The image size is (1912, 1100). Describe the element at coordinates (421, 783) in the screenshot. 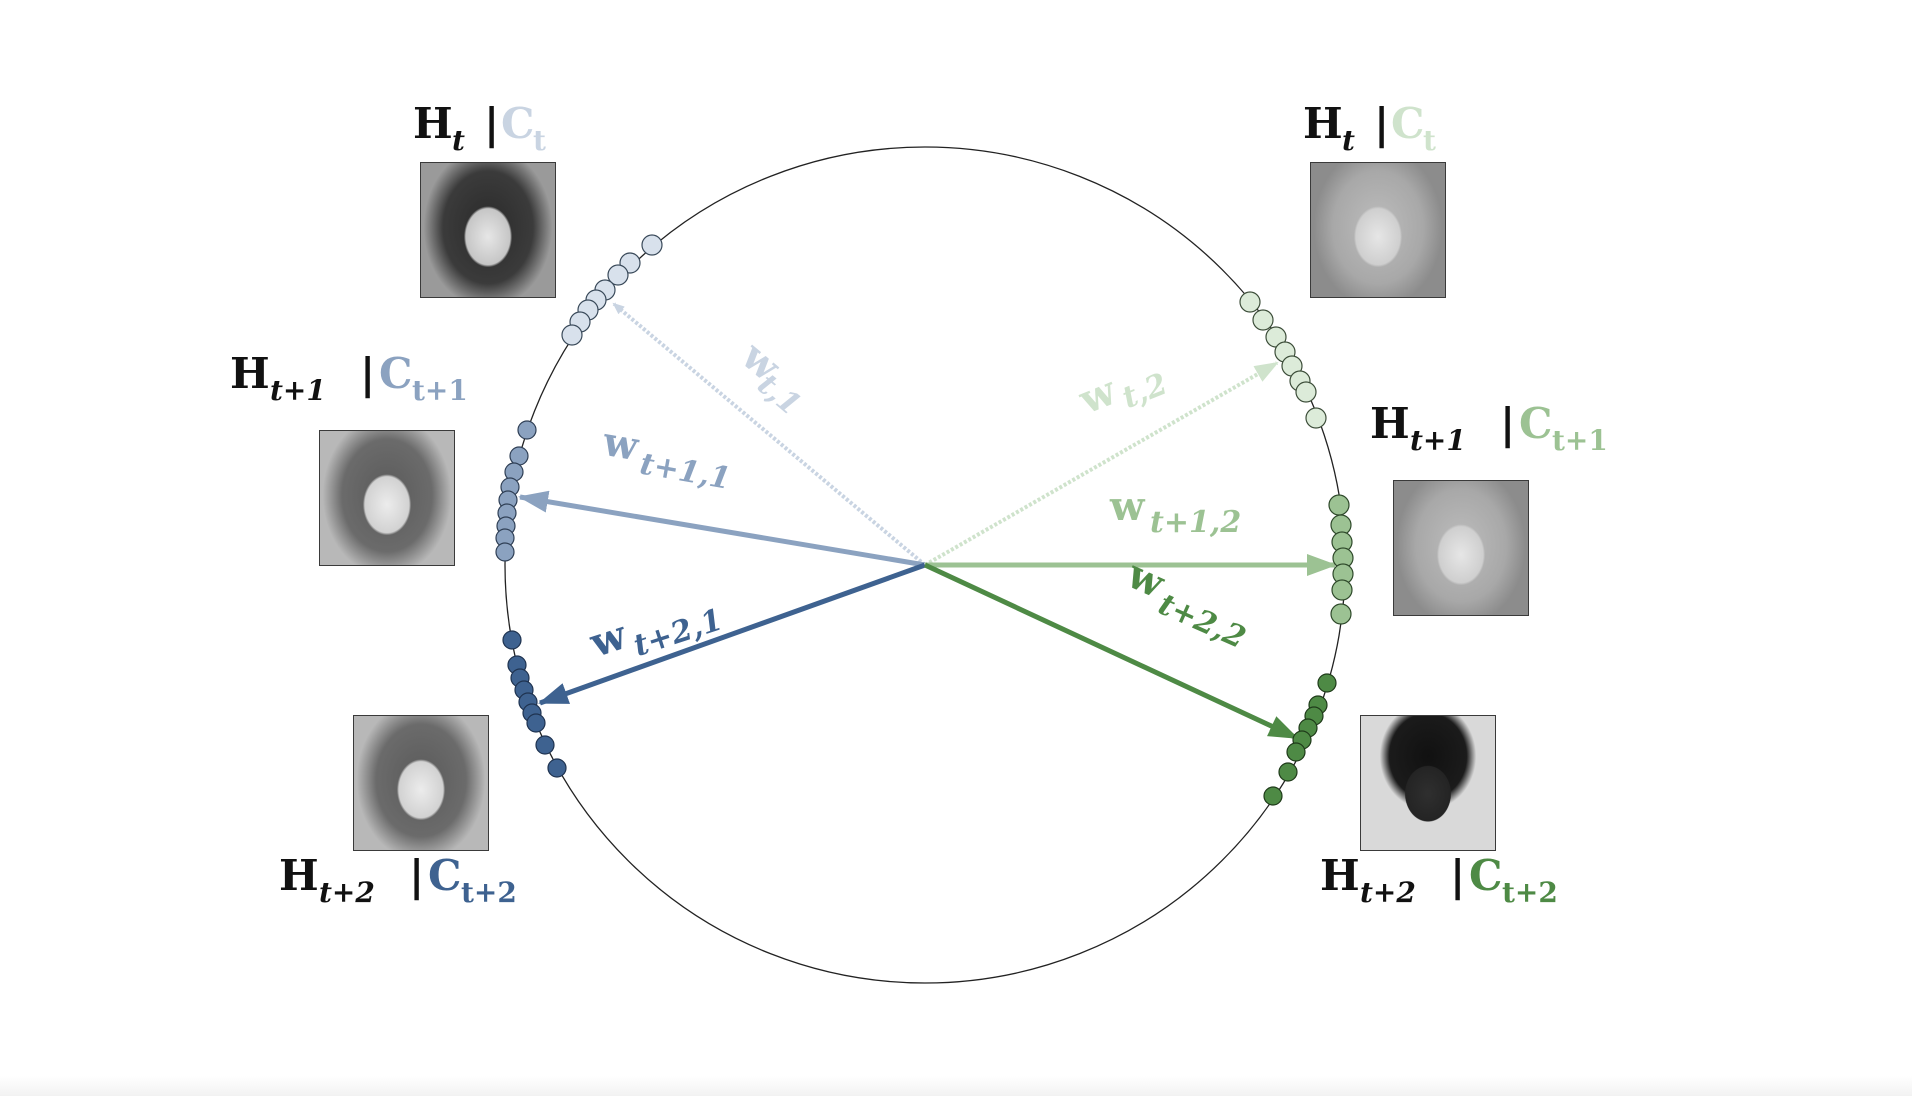

I see `face-thumbnail-t2-class1` at that location.